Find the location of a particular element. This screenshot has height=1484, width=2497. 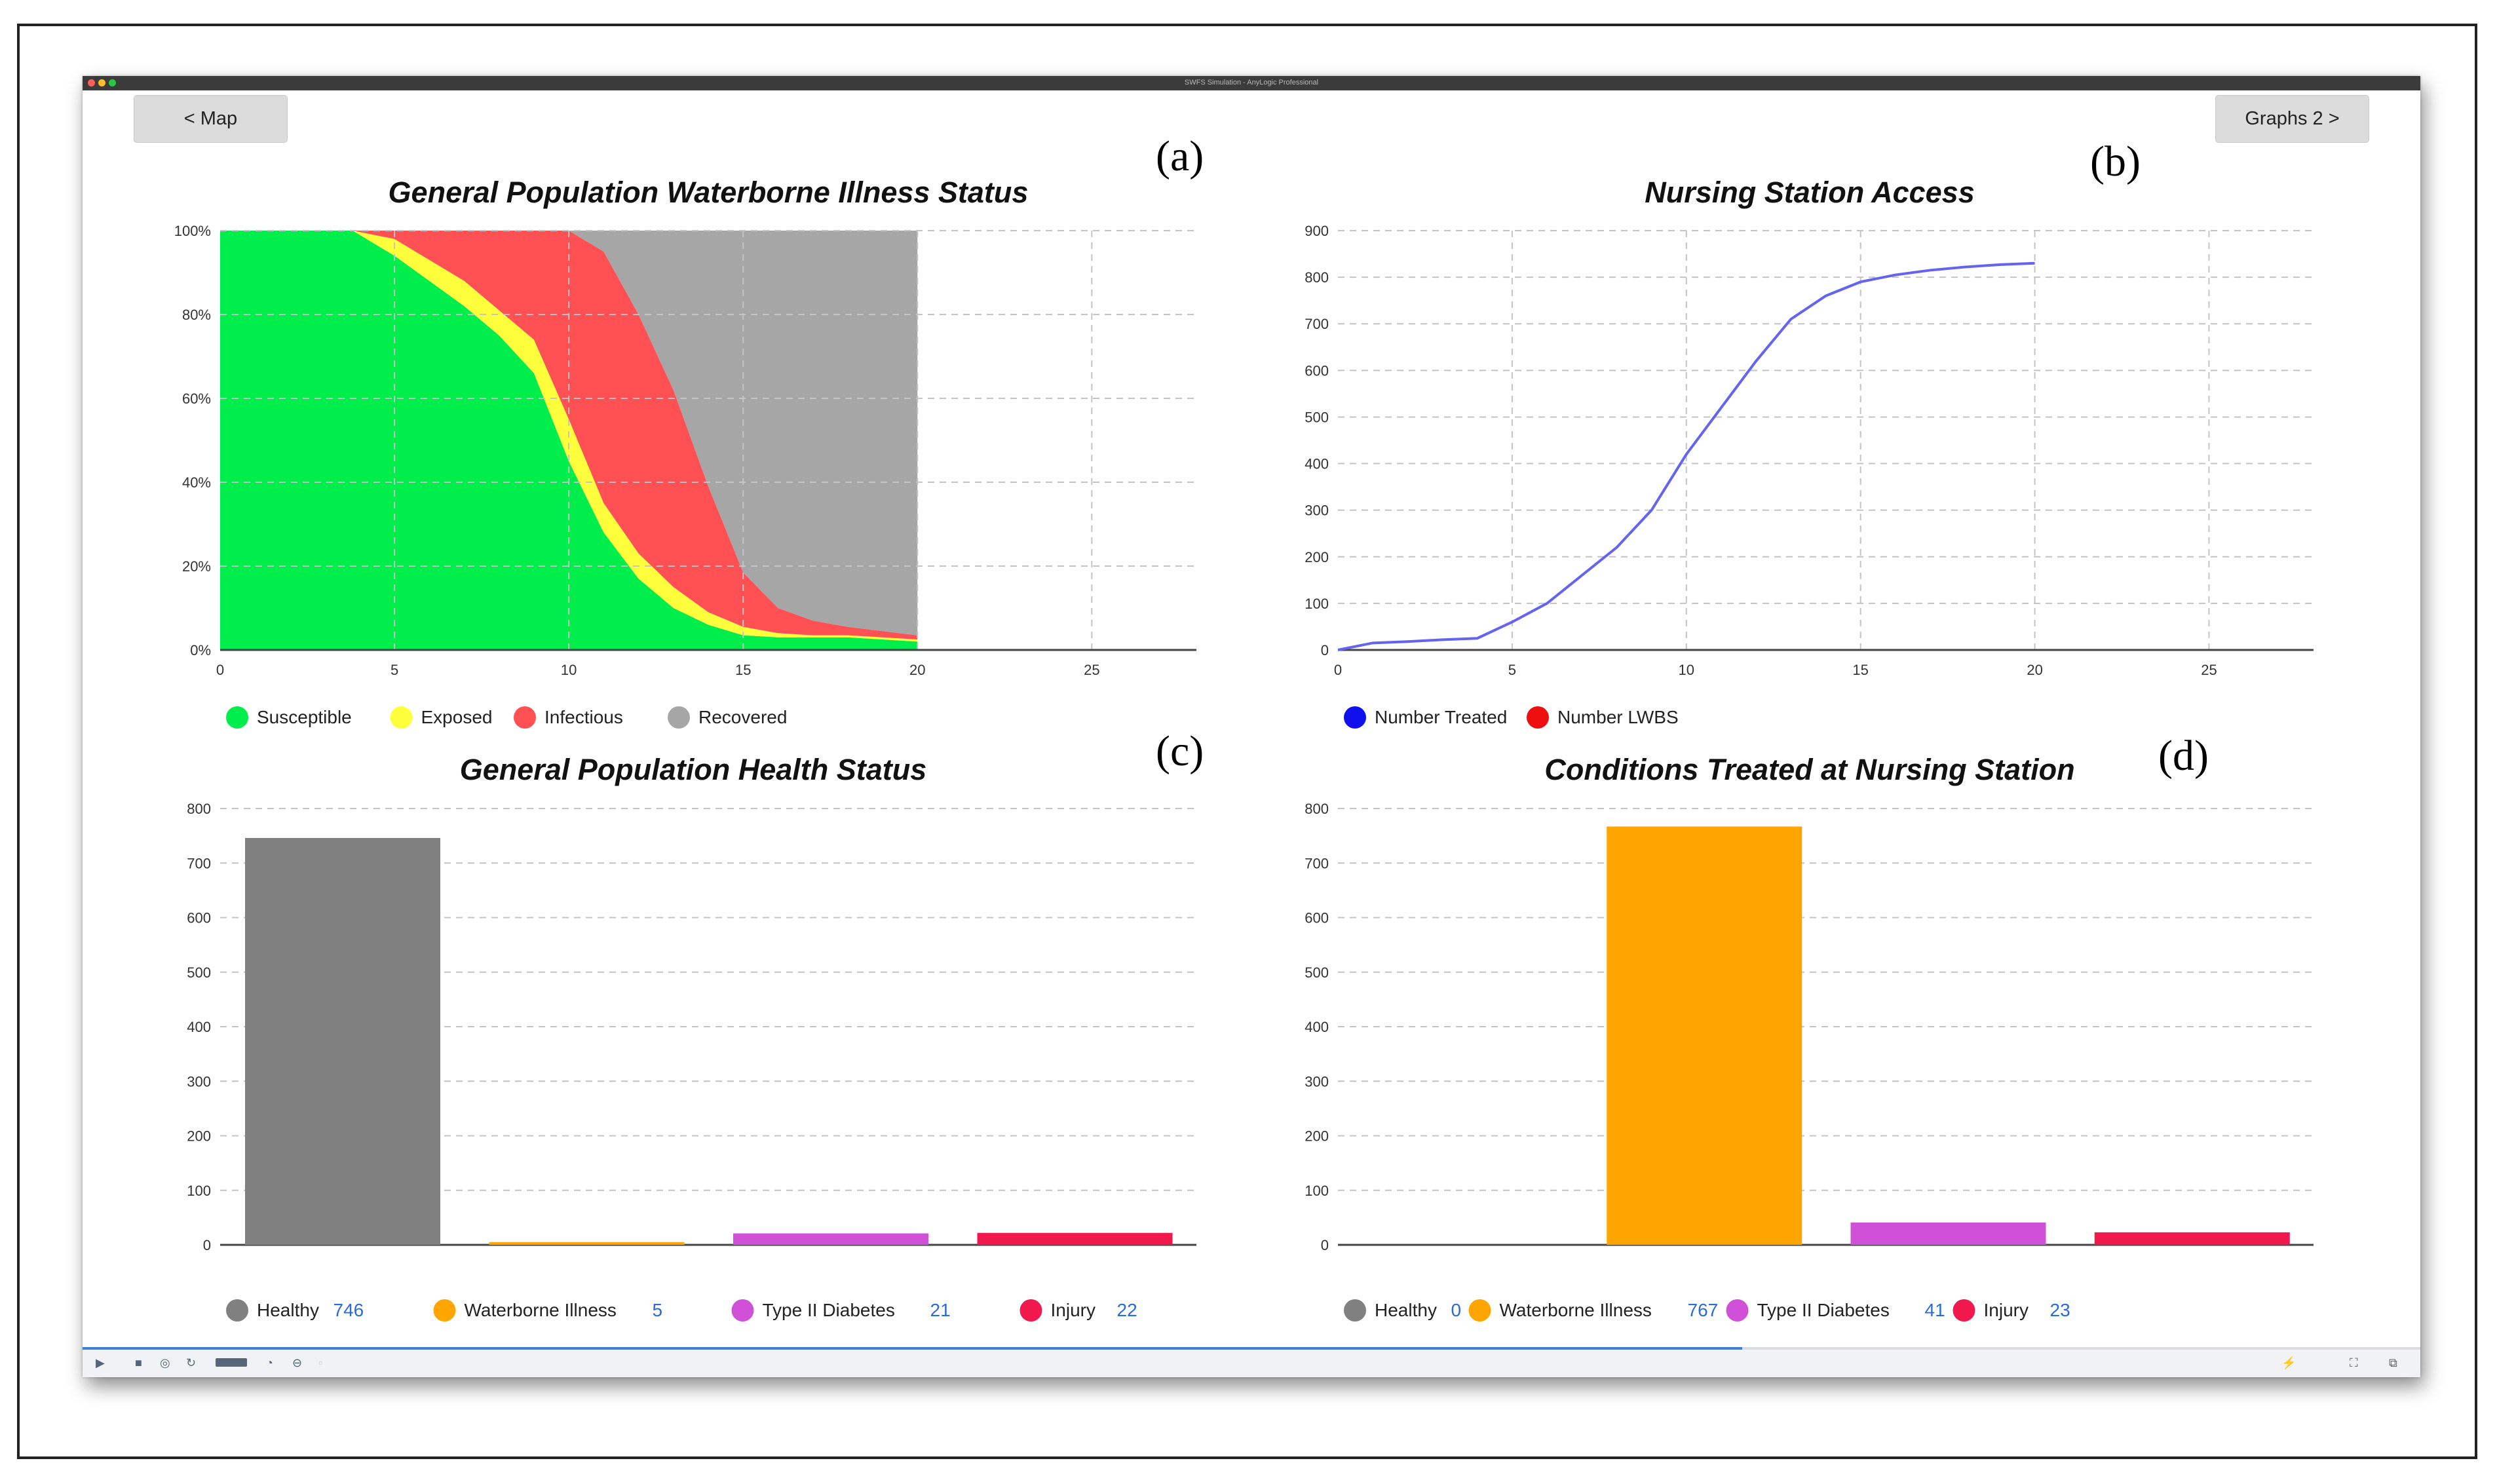

legend-value: 41 is located at coordinates (1935, 1310).